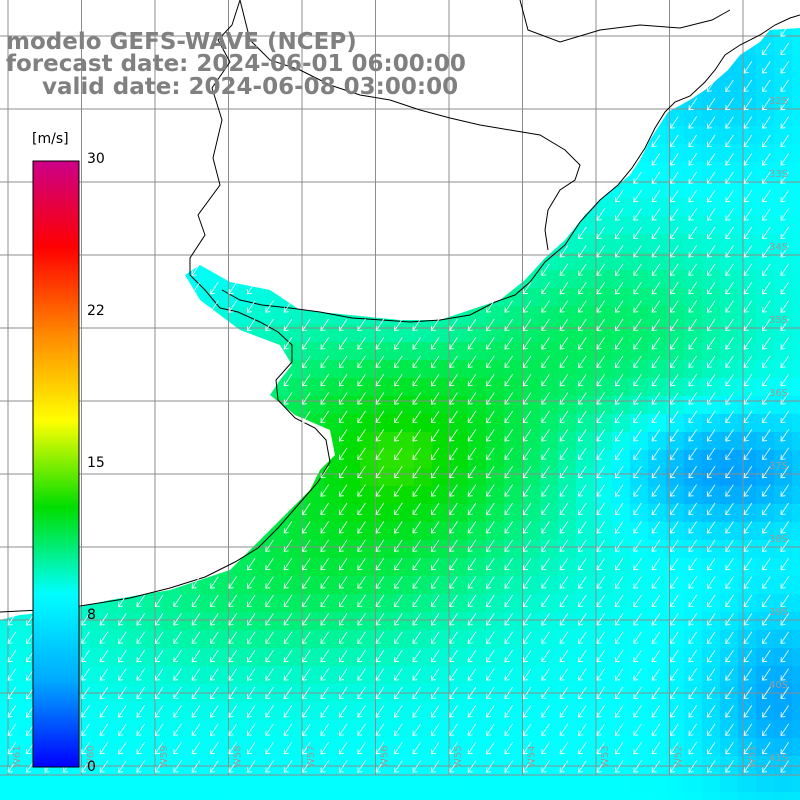 The image size is (800, 800). I want to click on colorbar-tick-30: 30, so click(96, 159).